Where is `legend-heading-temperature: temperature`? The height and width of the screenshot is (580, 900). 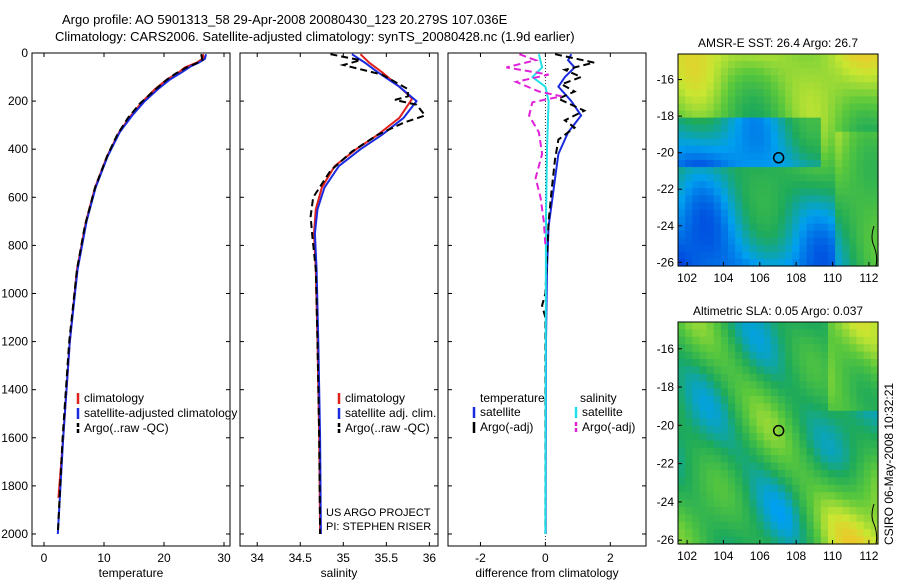
legend-heading-temperature: temperature is located at coordinates (512, 398).